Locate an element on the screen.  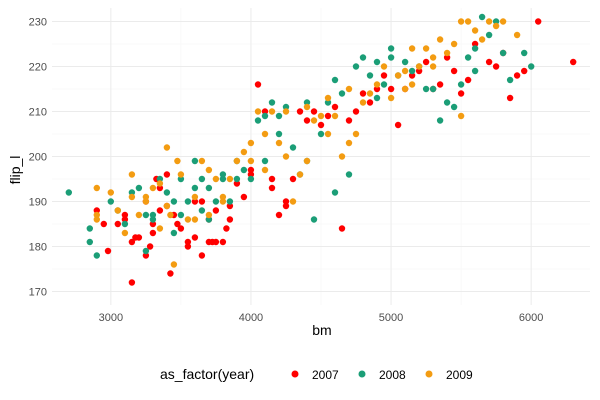
x-tick-label: 6000 is located at coordinates (531, 318).